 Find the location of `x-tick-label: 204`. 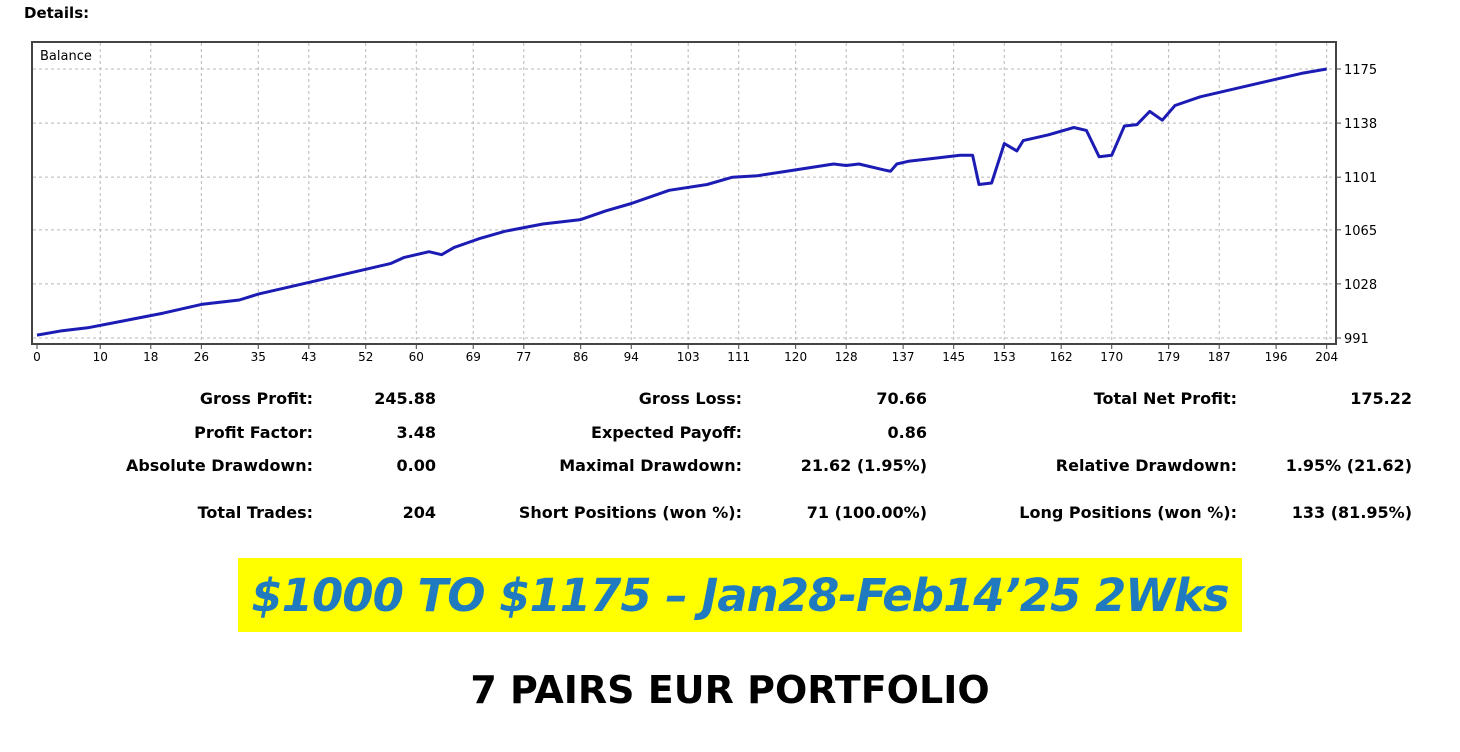

x-tick-label: 204 is located at coordinates (1326, 357).